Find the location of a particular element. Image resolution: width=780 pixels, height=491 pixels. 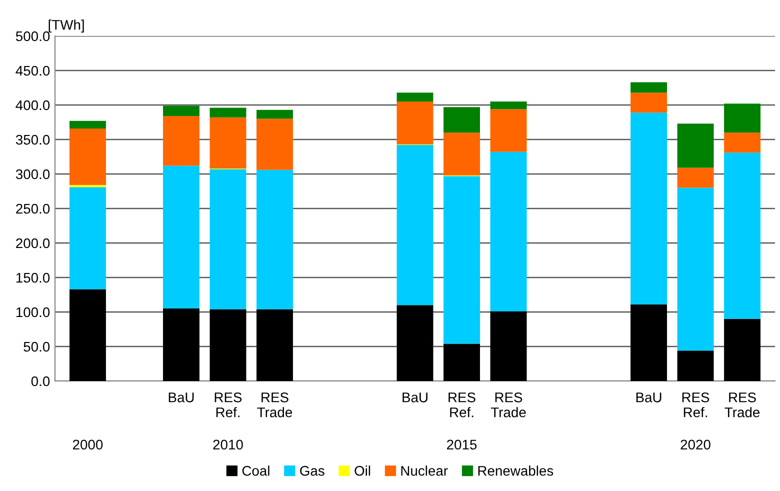

y-tick-label: 450.0 is located at coordinates (33, 71).